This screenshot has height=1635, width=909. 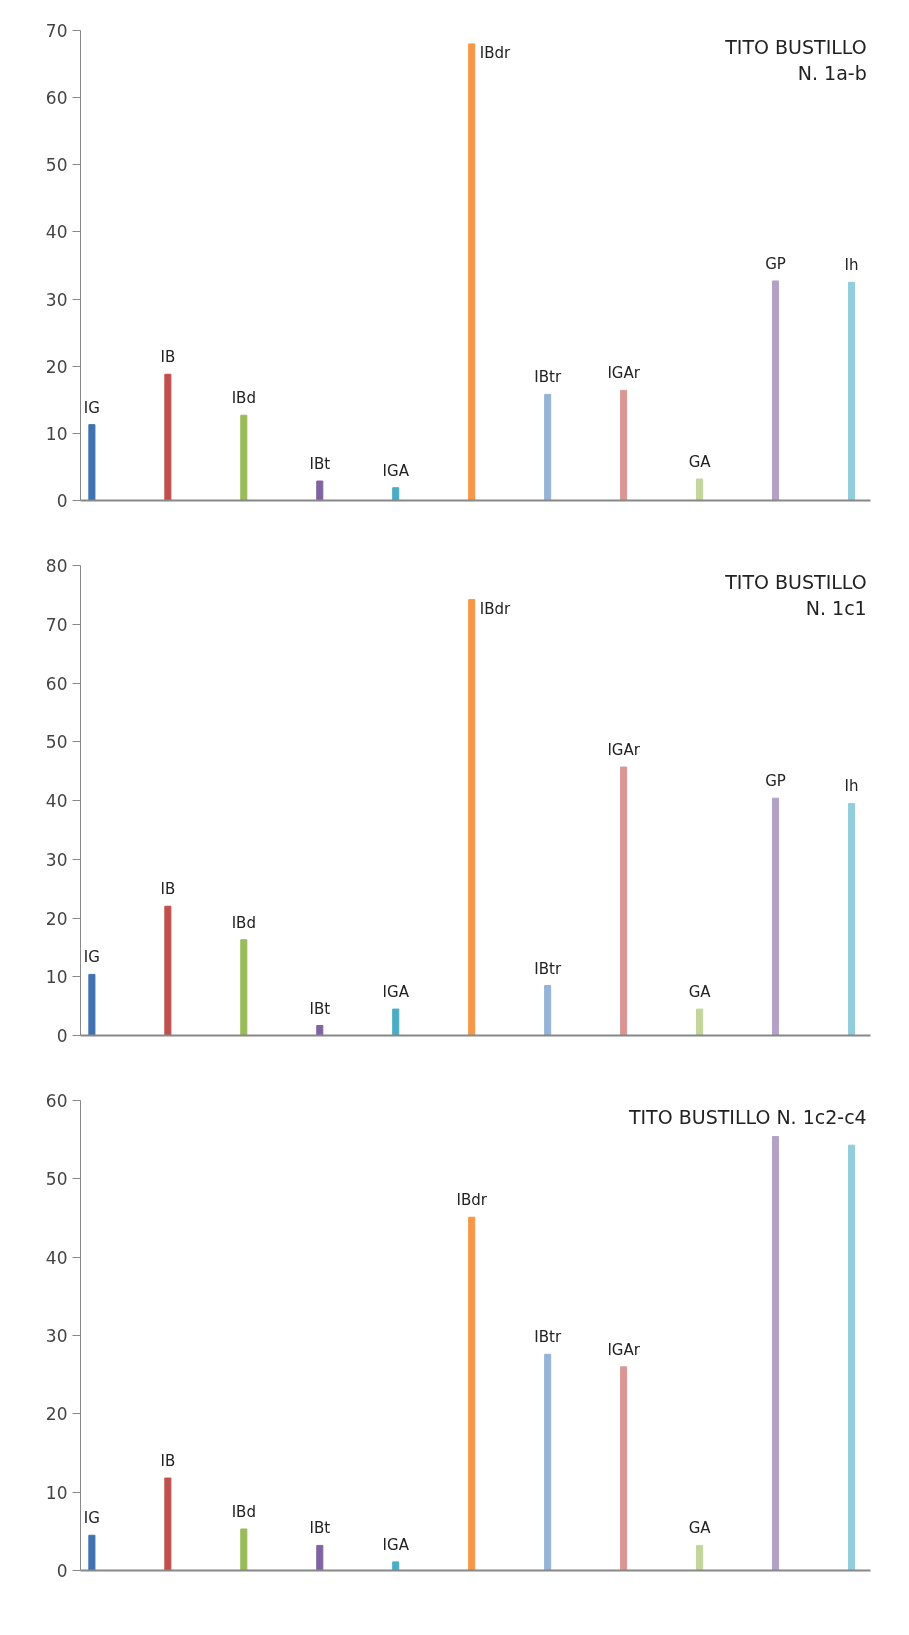 What do you see at coordinates (795, 594) in the screenshot?
I see `text: TITO BUSTILLO N. 1c1` at bounding box center [795, 594].